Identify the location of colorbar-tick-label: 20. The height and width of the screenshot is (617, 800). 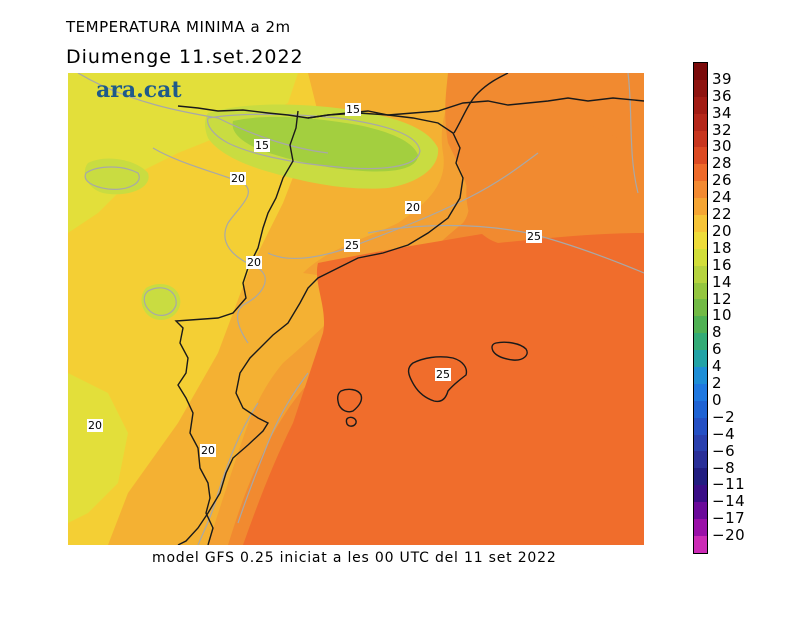
(722, 230).